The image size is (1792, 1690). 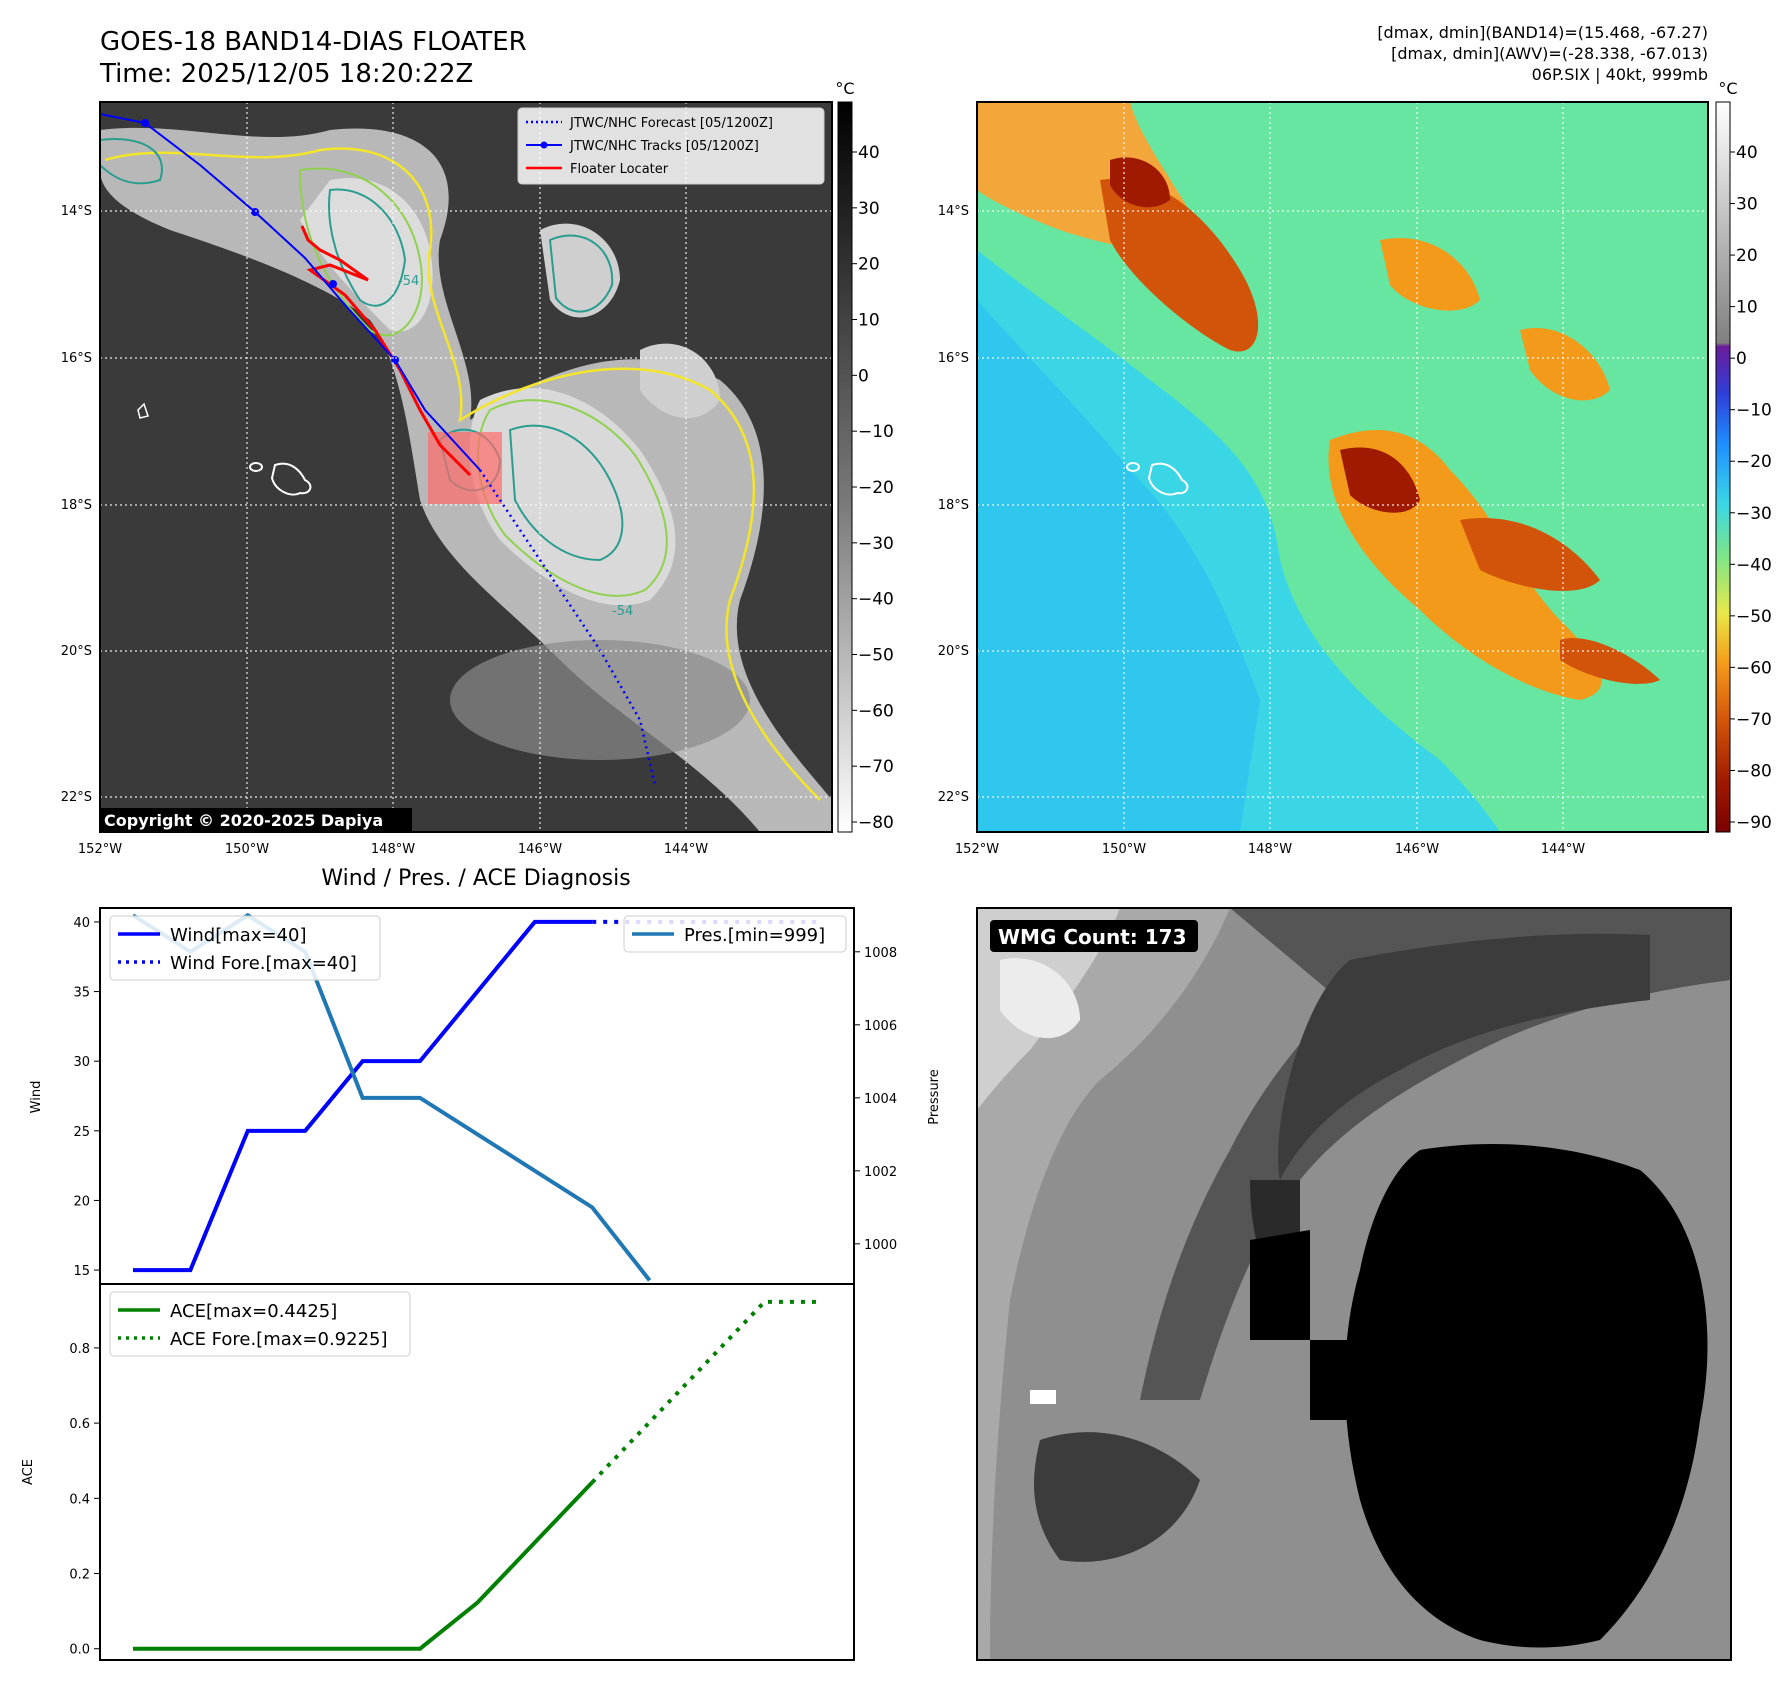 What do you see at coordinates (1620, 74) in the screenshot?
I see `stats-storm: 06P.SIX | 40kt, 999mb` at bounding box center [1620, 74].